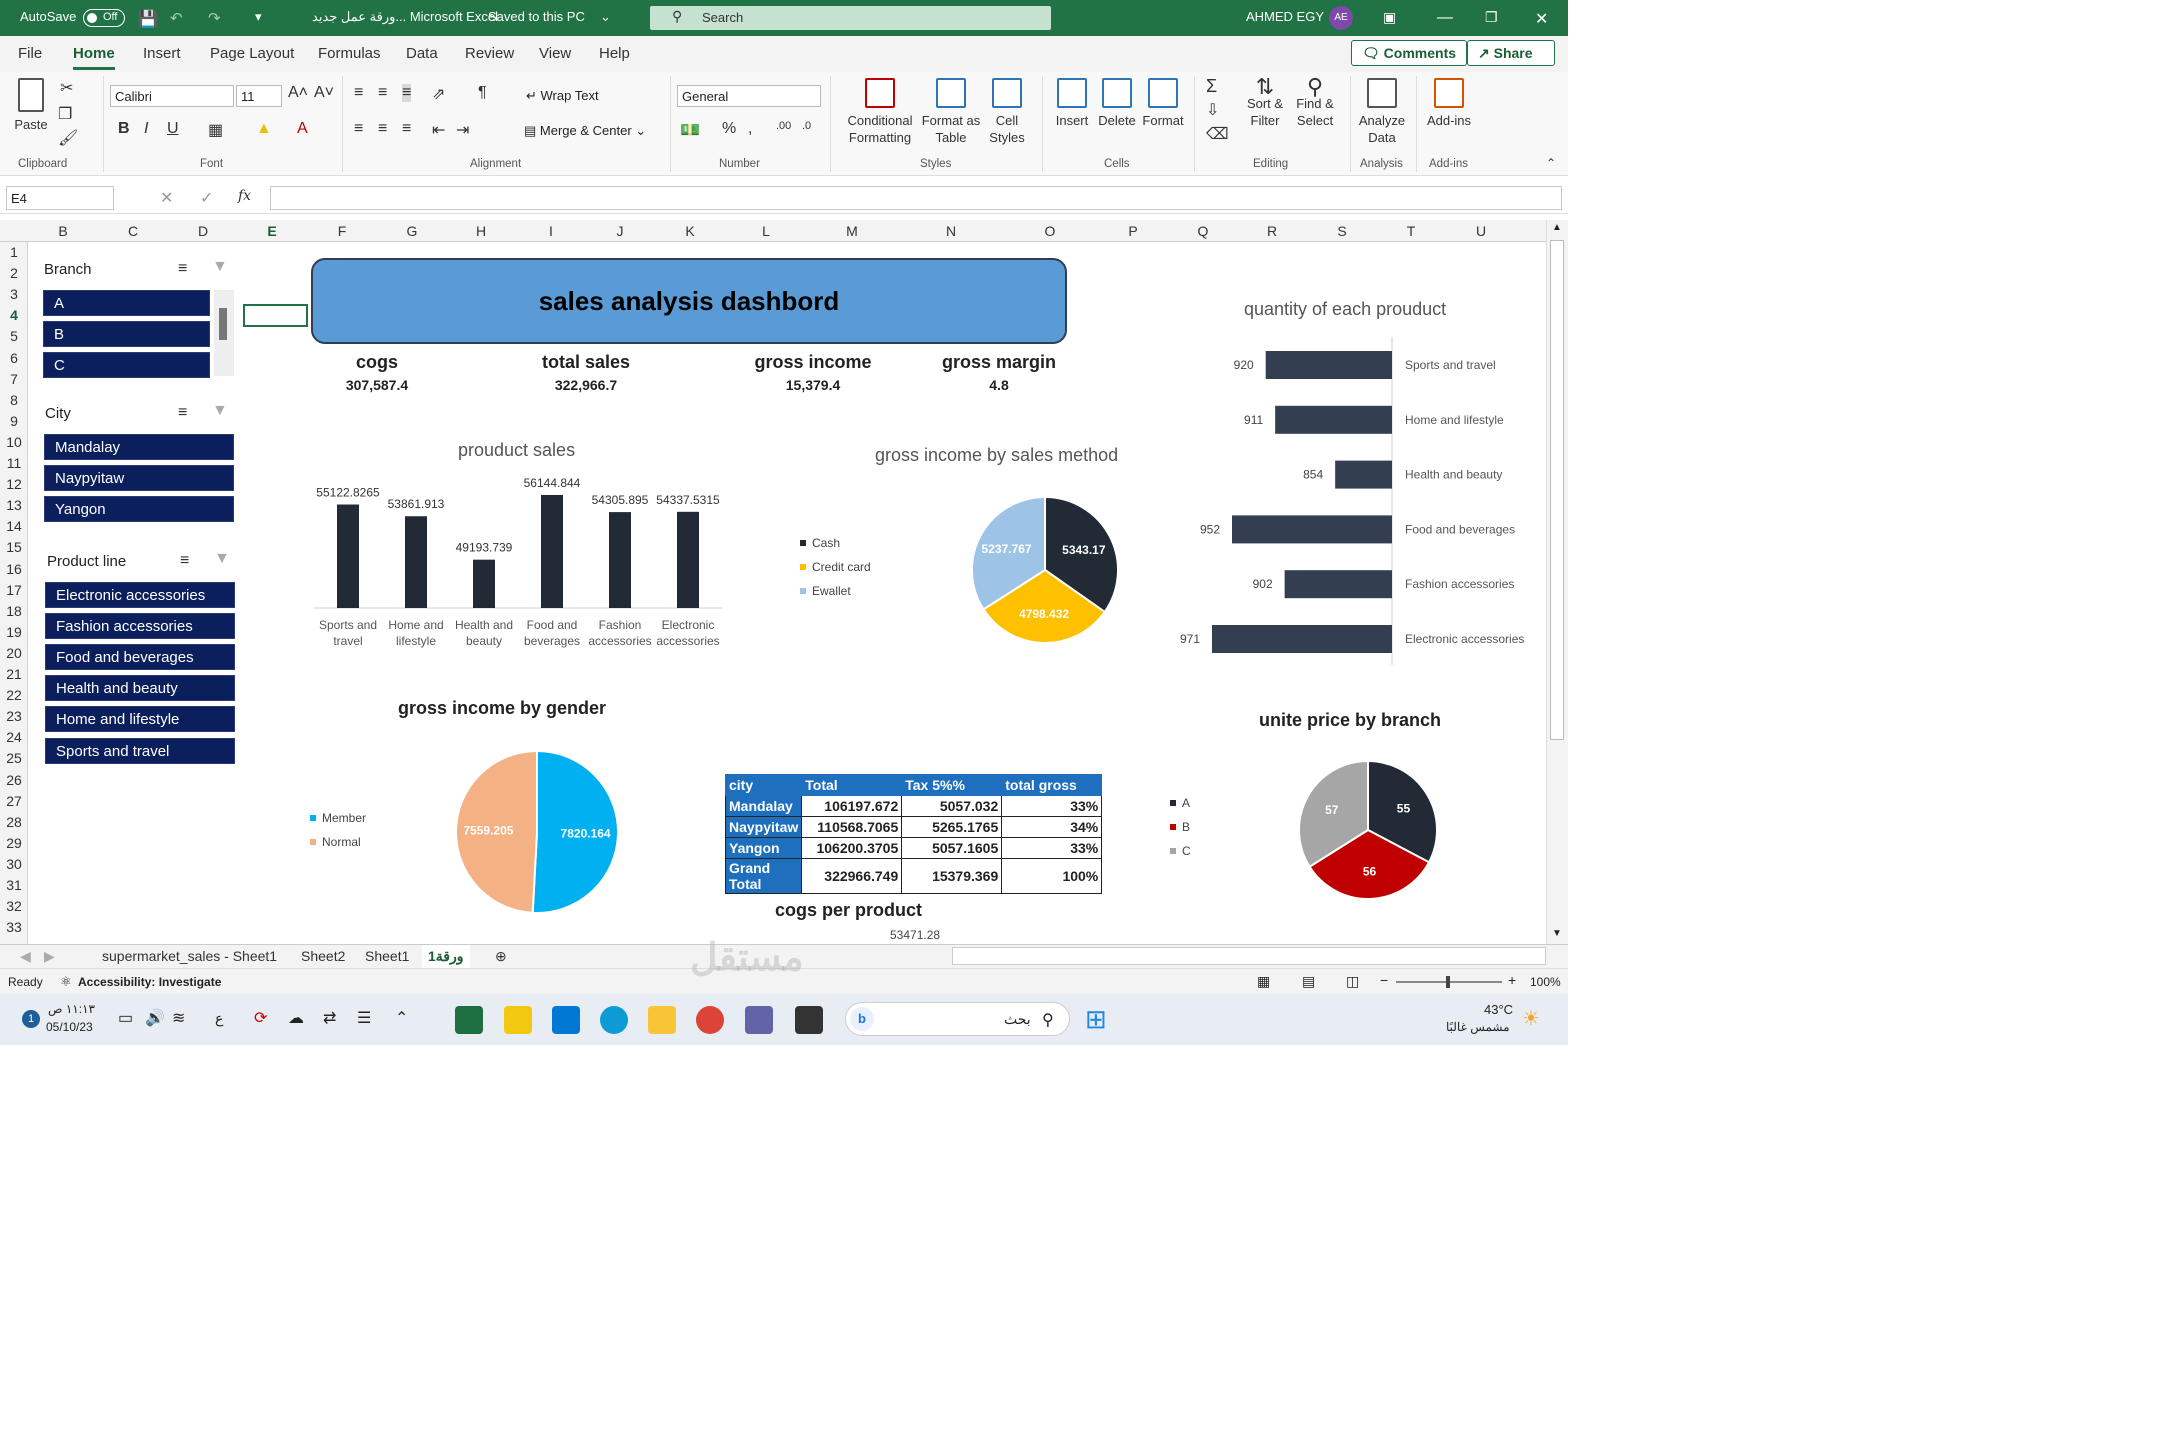 This screenshot has height=1440, width=2160. I want to click on ribbon-display-icon: ▣, so click(1390, 17).